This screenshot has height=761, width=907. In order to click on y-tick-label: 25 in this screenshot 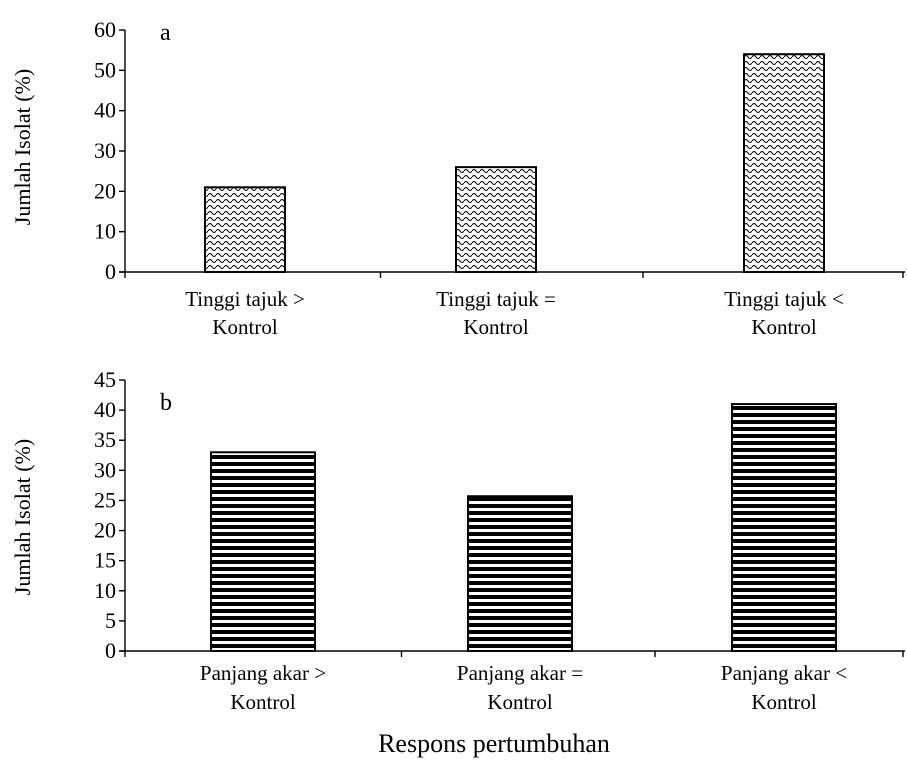, I will do `click(105, 499)`.